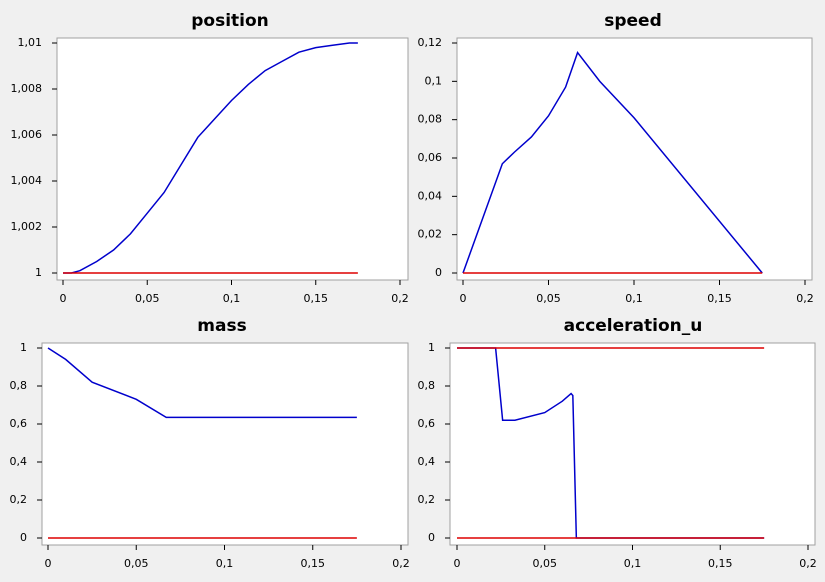 Image resolution: width=825 pixels, height=582 pixels. Describe the element at coordinates (430, 42) in the screenshot. I see `y-tick-label: 0,12` at that location.